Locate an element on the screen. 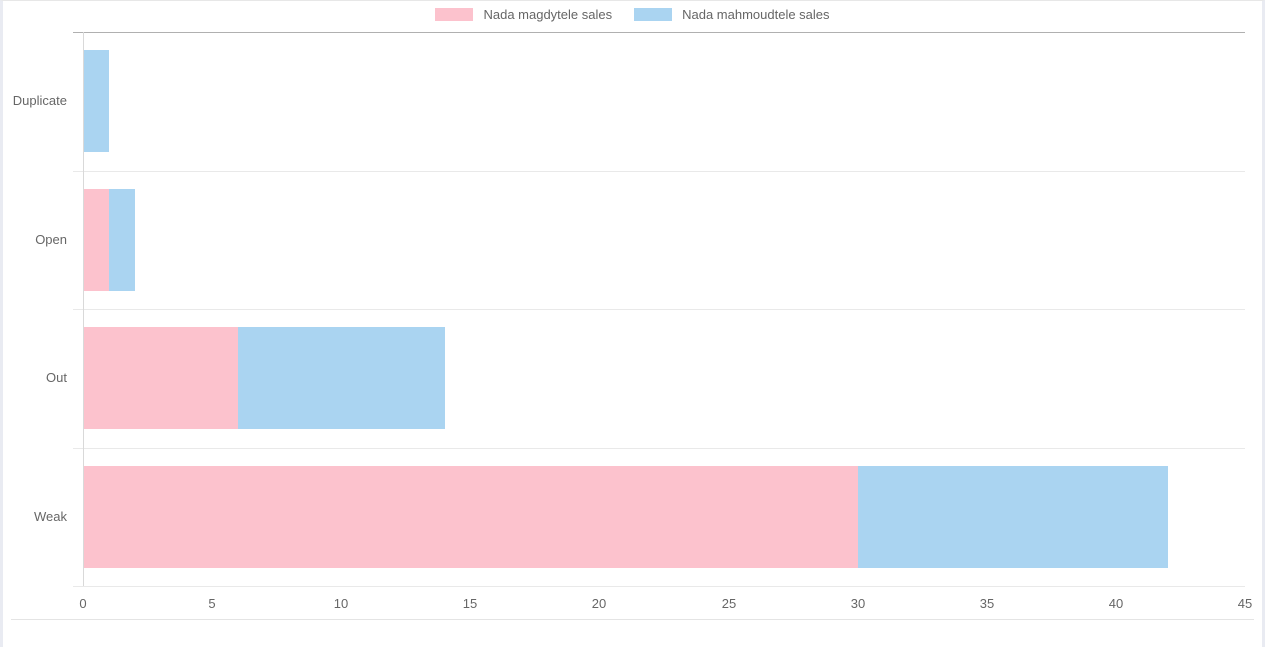  bar-segment-nada-magdytele-sales-weak is located at coordinates (470, 517).